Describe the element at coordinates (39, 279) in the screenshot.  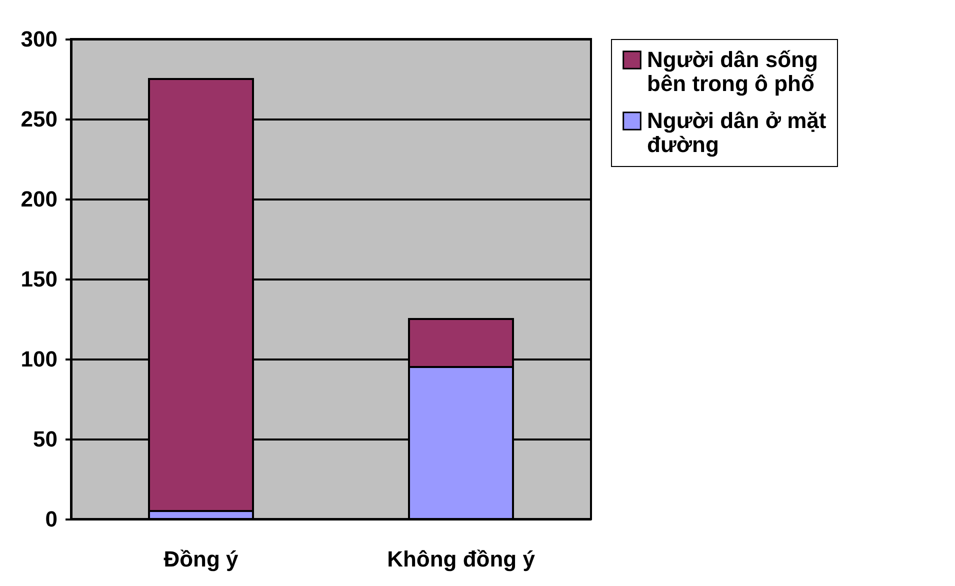
I see `y-tick-label: 150` at that location.